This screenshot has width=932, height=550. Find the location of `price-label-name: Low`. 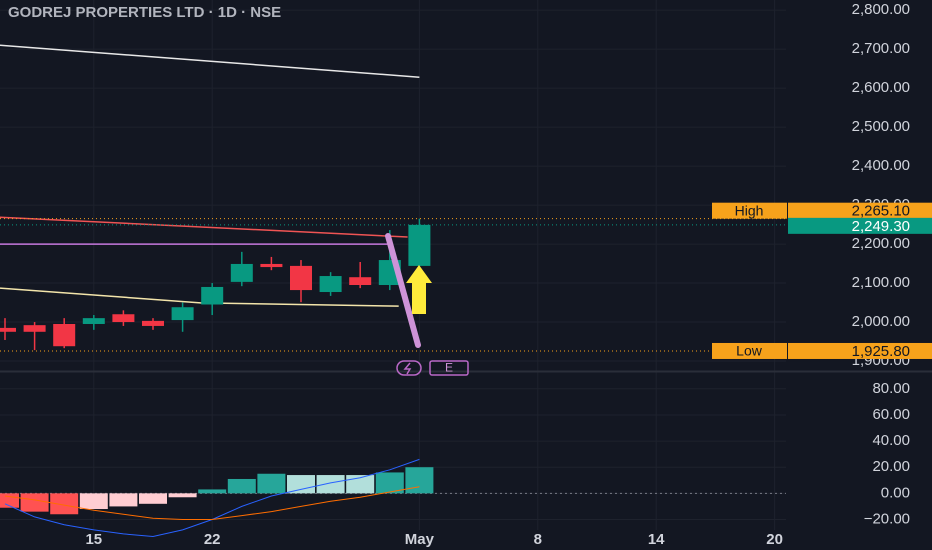

price-label-name: Low is located at coordinates (749, 351).